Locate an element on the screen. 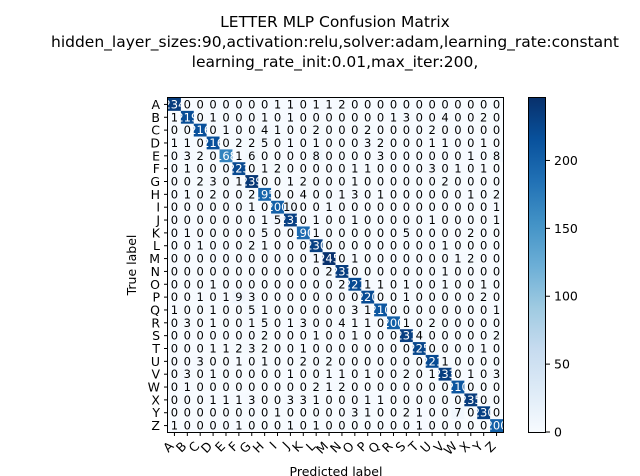 This screenshot has width=640, height=476. y-tick-label: M is located at coordinates (154, 258).